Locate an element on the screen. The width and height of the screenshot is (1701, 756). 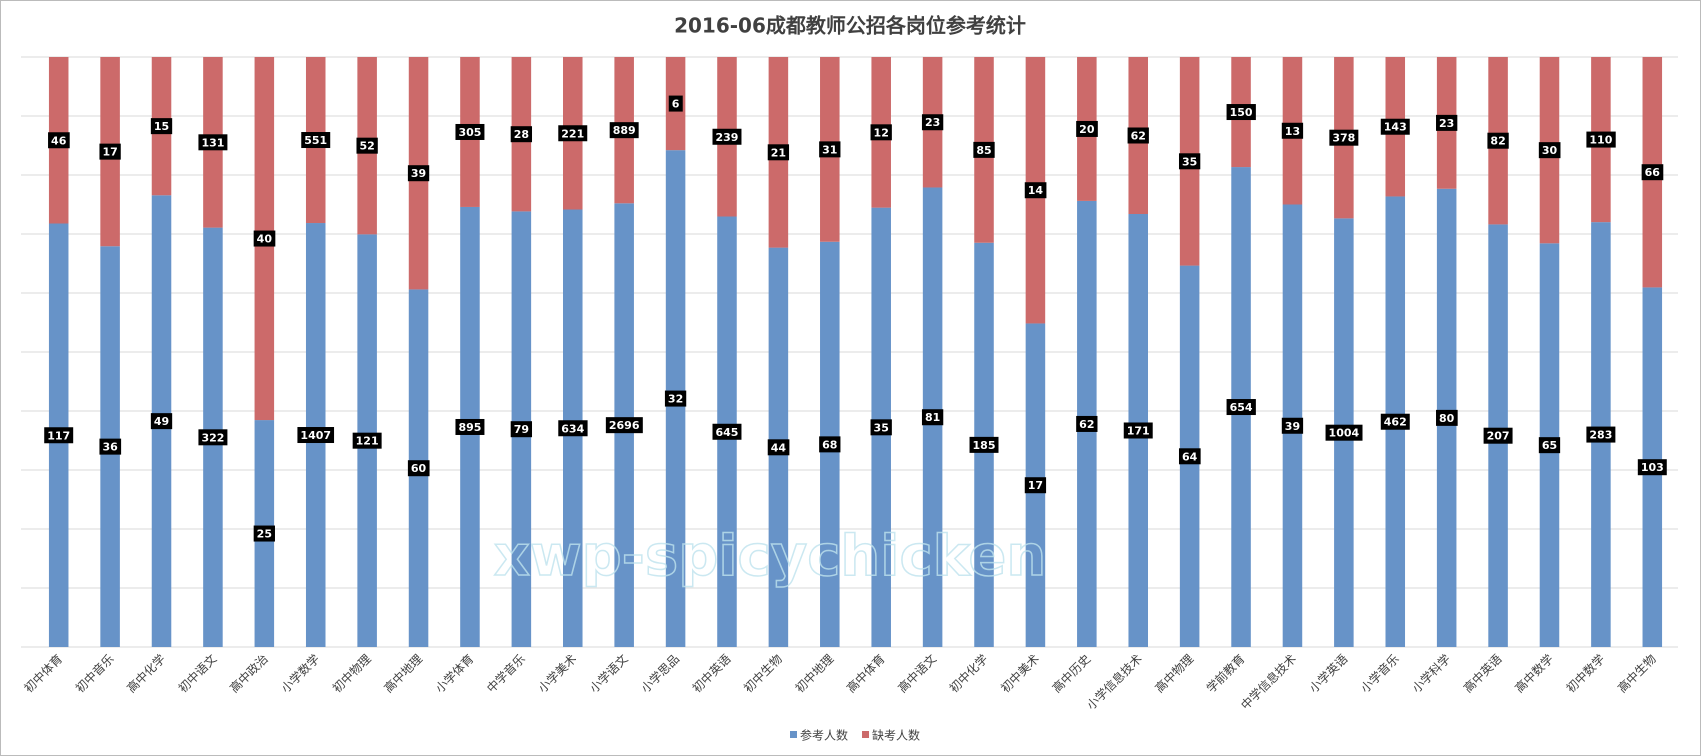
data-label-text: 23 is located at coordinates (932, 122).